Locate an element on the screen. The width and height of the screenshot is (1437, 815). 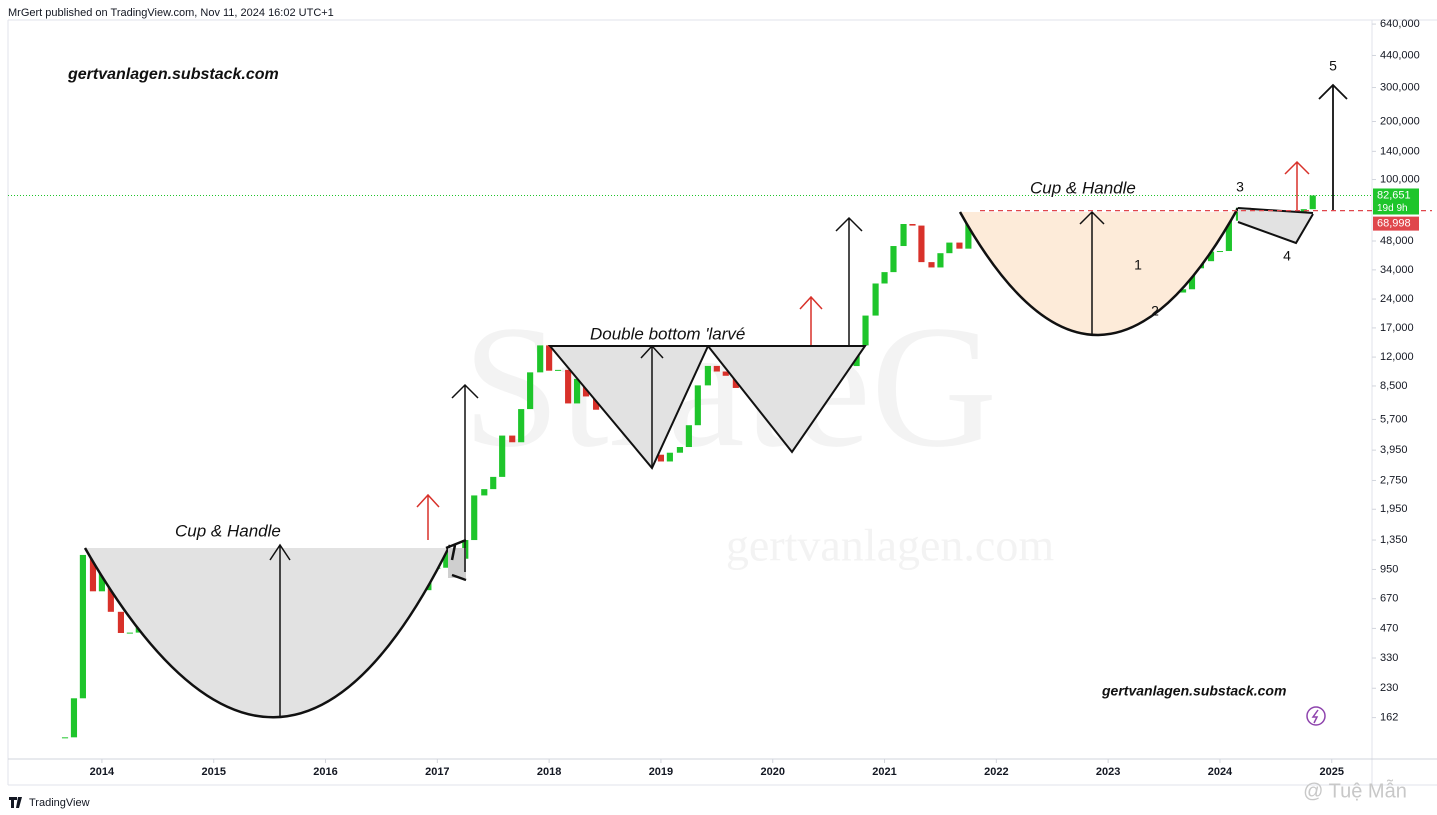
y-tick-label: 34,000 is located at coordinates (1397, 270).